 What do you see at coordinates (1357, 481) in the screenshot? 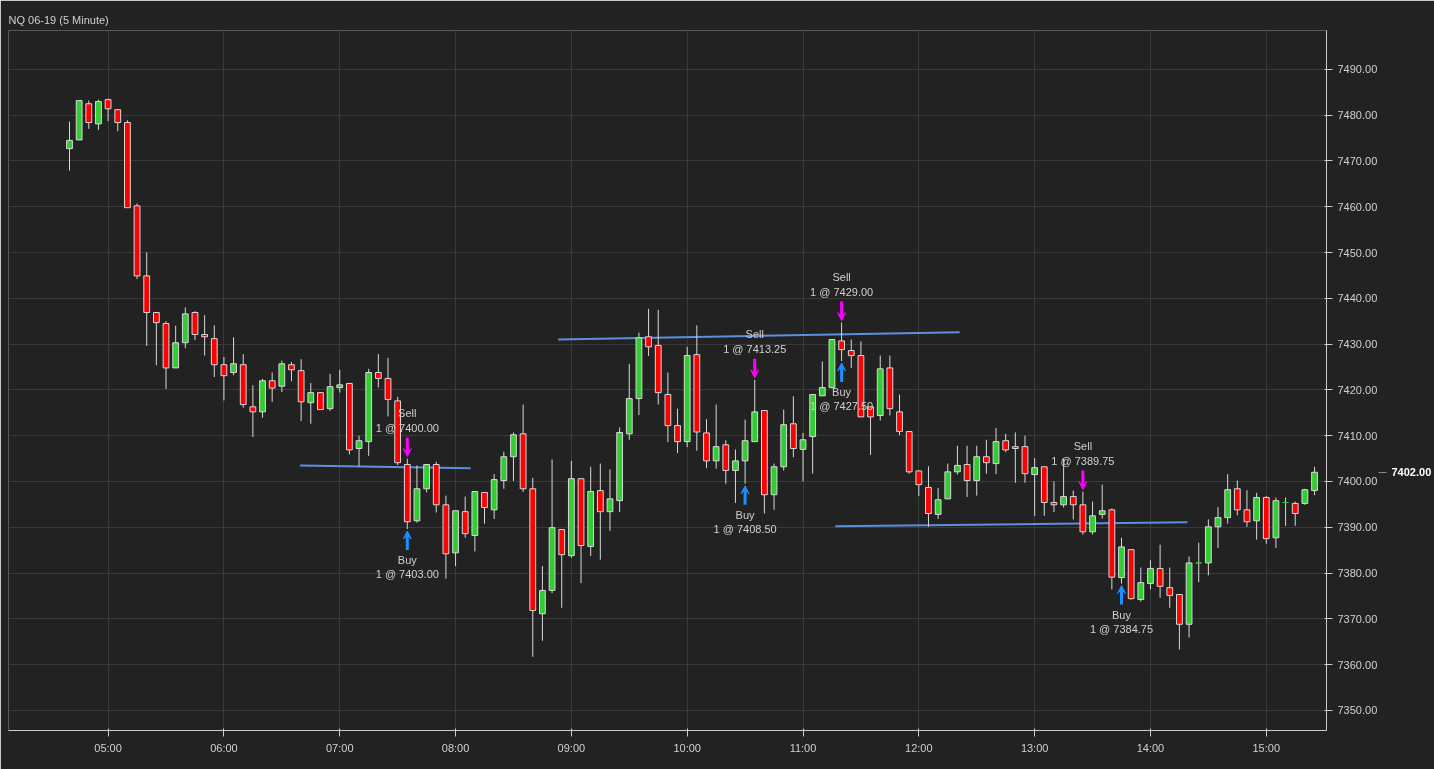
I see `y-tick-label: 7400.00` at bounding box center [1357, 481].